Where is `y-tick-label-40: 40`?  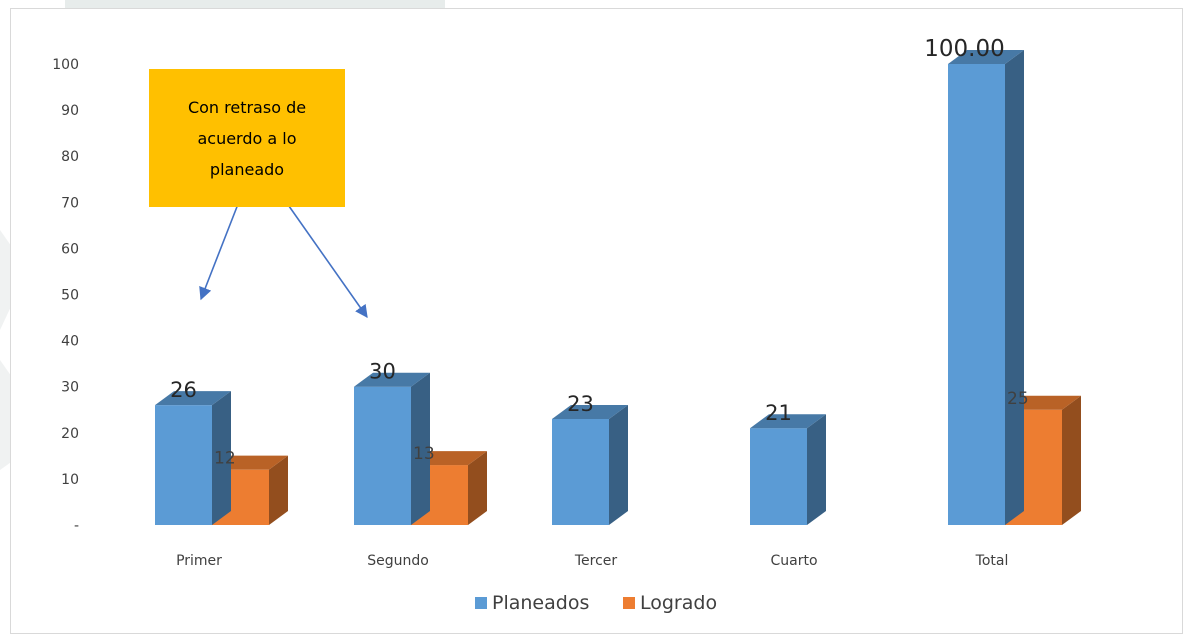
y-tick-label-40: 40 is located at coordinates (70, 342).